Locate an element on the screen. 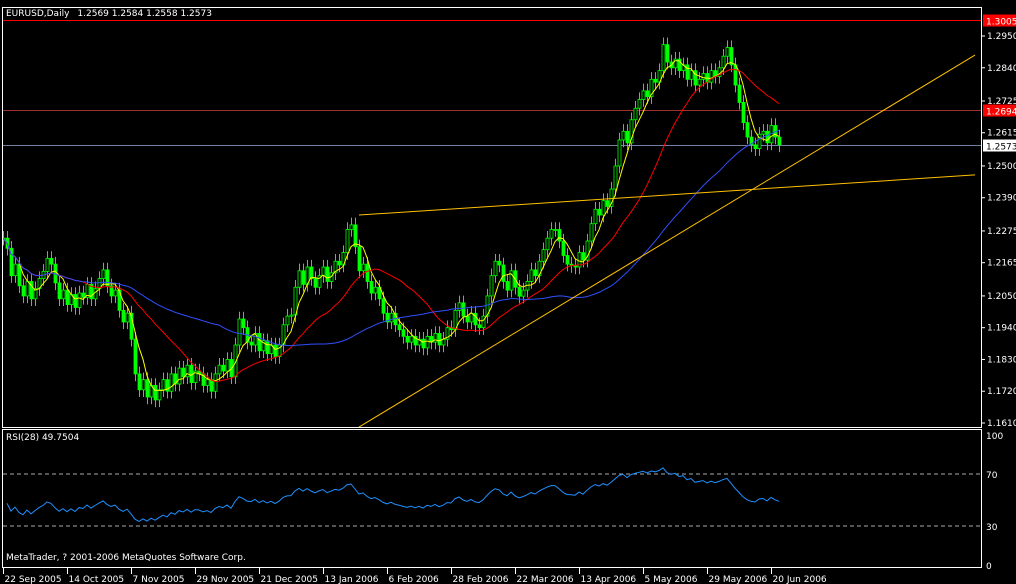 Image resolution: width=1016 pixels, height=584 pixels. date-tick-label: 21 Dec 2005 is located at coordinates (290, 579).